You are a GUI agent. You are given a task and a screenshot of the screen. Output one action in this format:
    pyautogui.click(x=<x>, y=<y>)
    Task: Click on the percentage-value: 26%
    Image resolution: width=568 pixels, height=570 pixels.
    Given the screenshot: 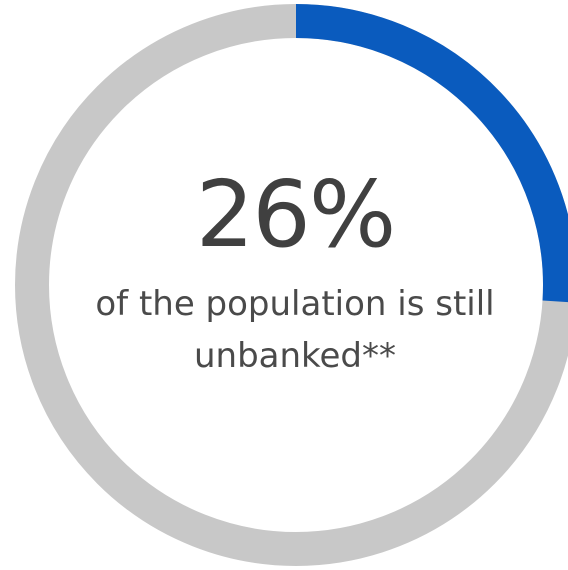 What is the action you would take?
    pyautogui.click(x=295, y=214)
    